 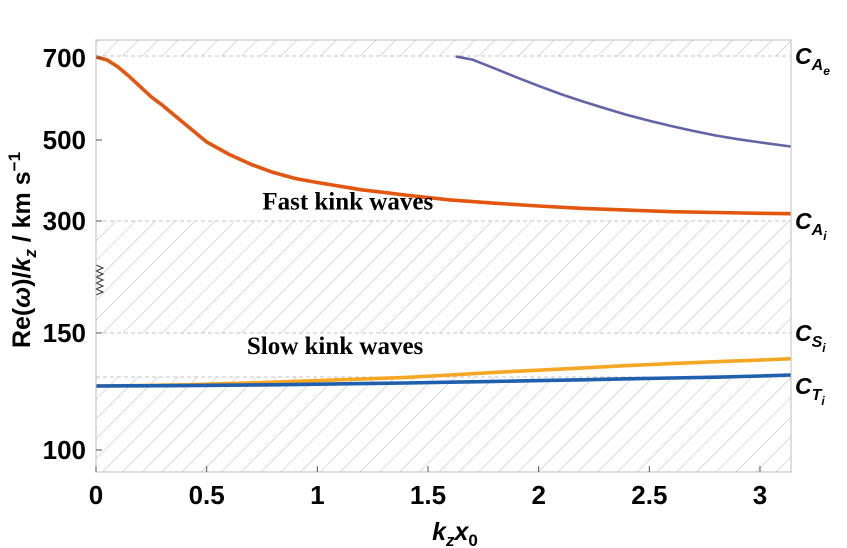 What do you see at coordinates (64, 58) in the screenshot?
I see `y-tick-label-4: 700` at bounding box center [64, 58].